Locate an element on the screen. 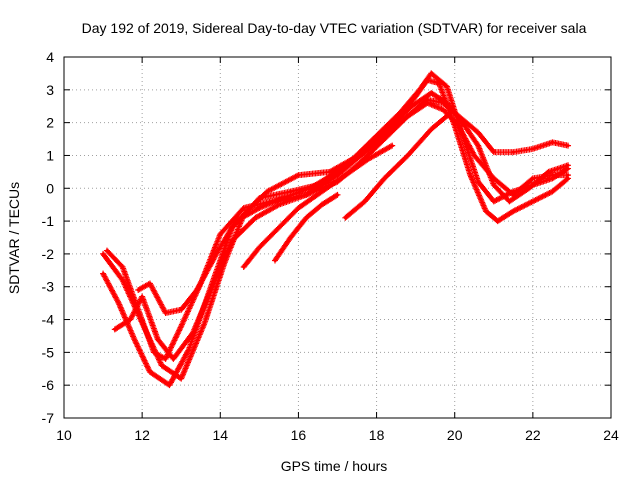 Image resolution: width=640 pixels, height=480 pixels. y-tick-label: -7 is located at coordinates (48, 418).